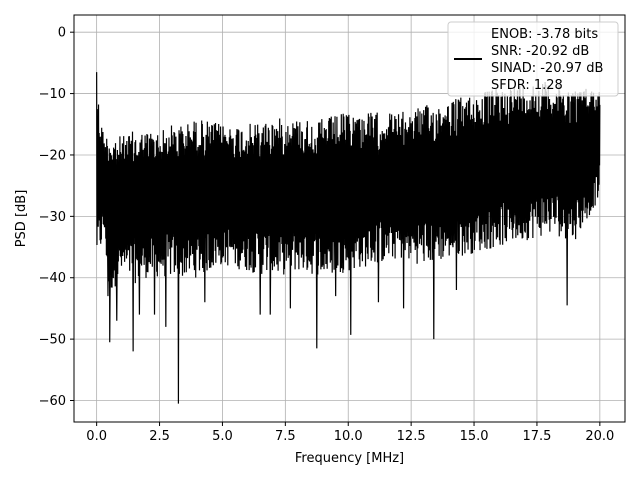  I want to click on y-tick-label: −10, so click(52, 94).